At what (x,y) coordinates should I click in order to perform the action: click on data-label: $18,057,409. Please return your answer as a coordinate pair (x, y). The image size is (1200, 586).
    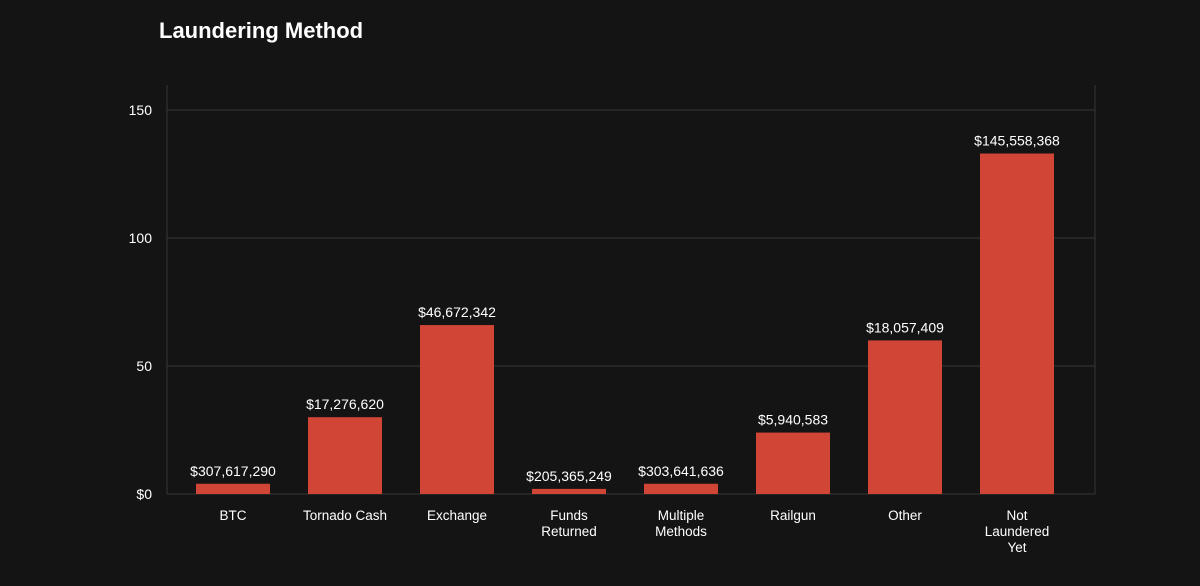
    Looking at the image, I should click on (905, 327).